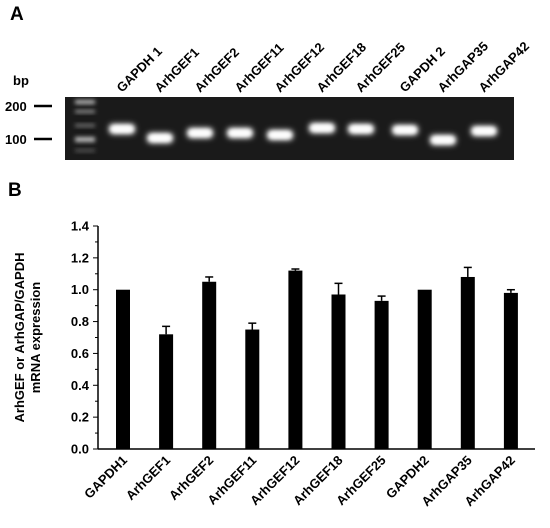  I want to click on y-tick-label: 0.4, so click(80, 385).